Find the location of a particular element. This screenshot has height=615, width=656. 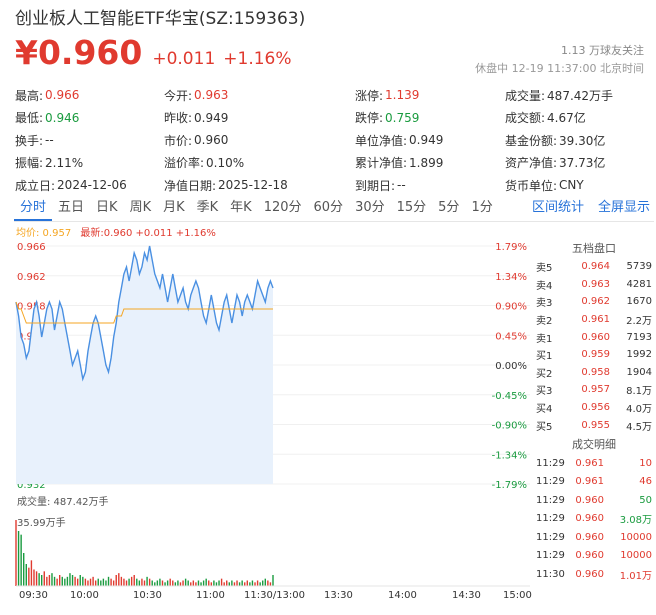

stat-cell: 成交量: 487.42万手 is located at coordinates (575, 95).